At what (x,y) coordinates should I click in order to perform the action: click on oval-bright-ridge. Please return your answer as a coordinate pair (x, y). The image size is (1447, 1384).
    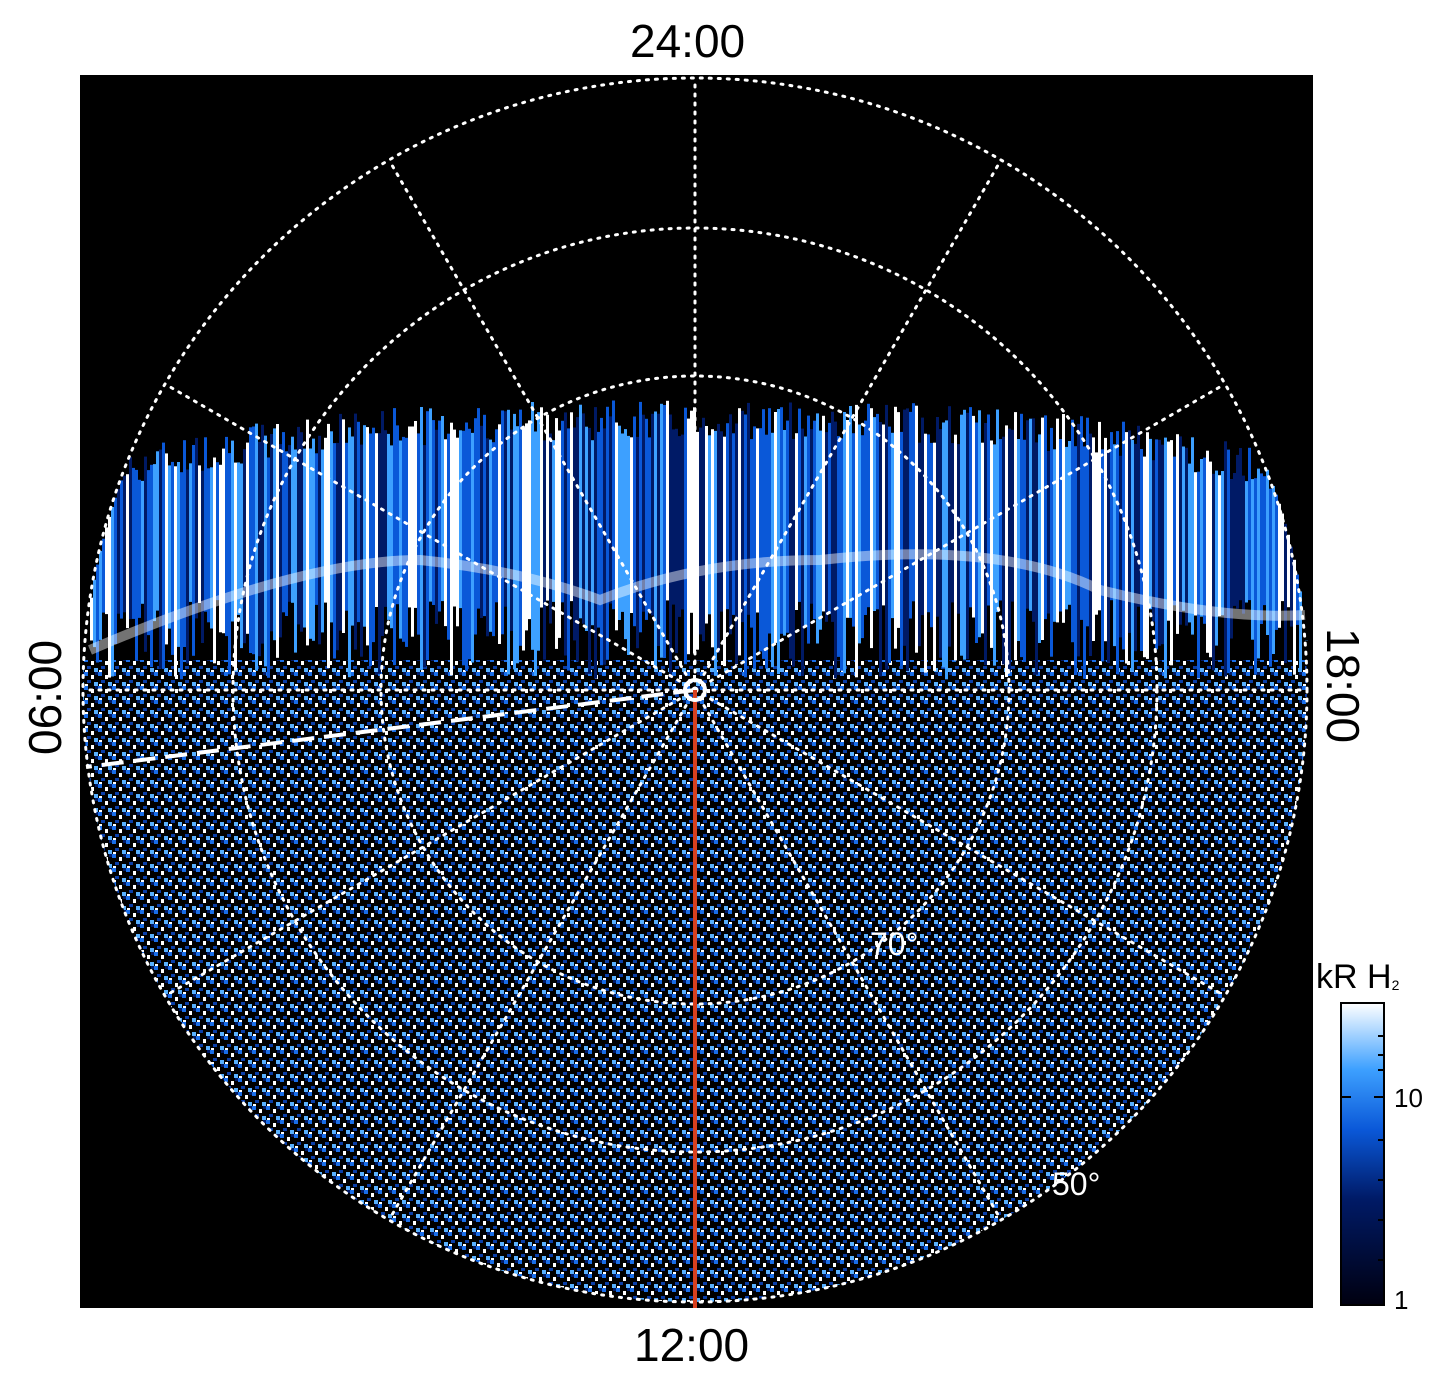
    Looking at the image, I should click on (697, 602).